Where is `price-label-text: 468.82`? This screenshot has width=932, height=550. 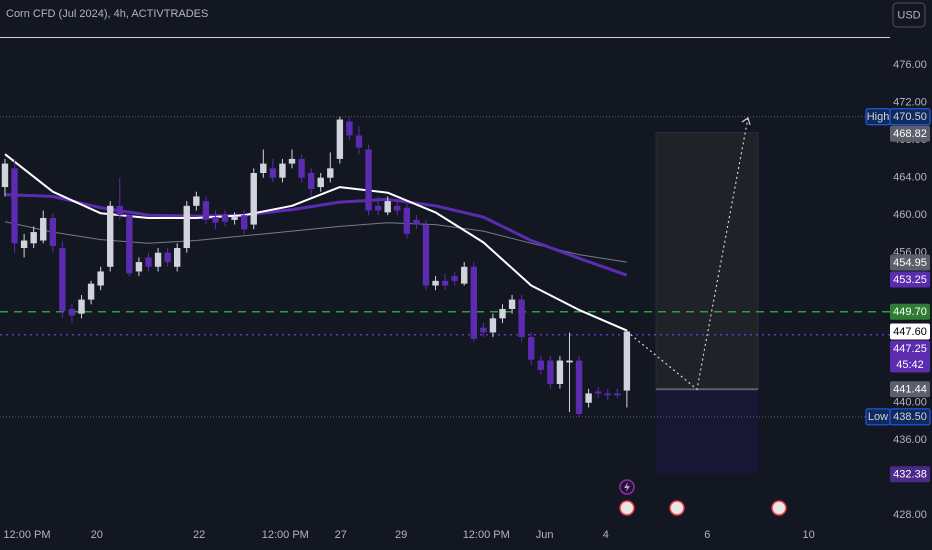
price-label-text: 468.82 is located at coordinates (910, 134).